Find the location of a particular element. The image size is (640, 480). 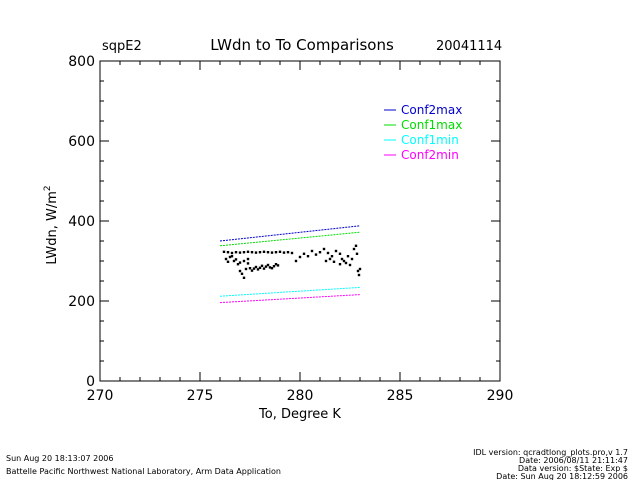

y-axis-label-main: LWdn, W/m is located at coordinates (52, 228).